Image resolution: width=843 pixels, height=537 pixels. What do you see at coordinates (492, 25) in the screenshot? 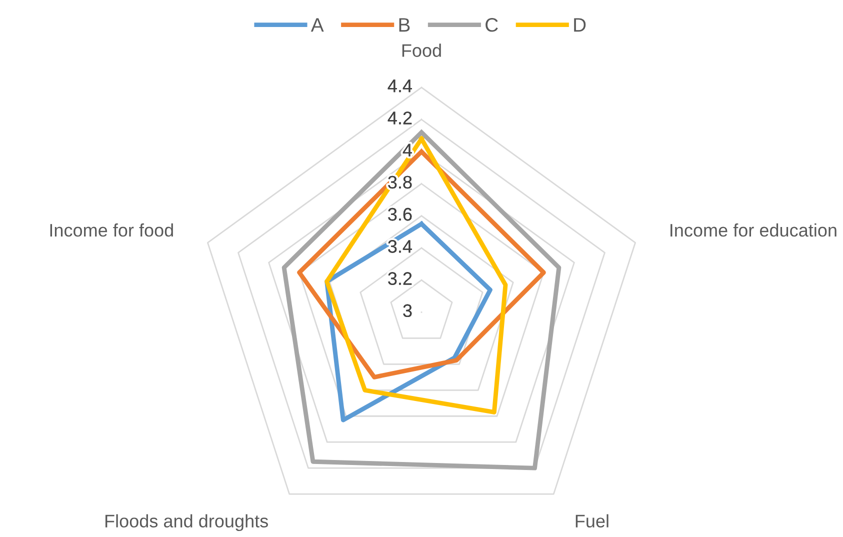
I see `legend-label: C` at bounding box center [492, 25].